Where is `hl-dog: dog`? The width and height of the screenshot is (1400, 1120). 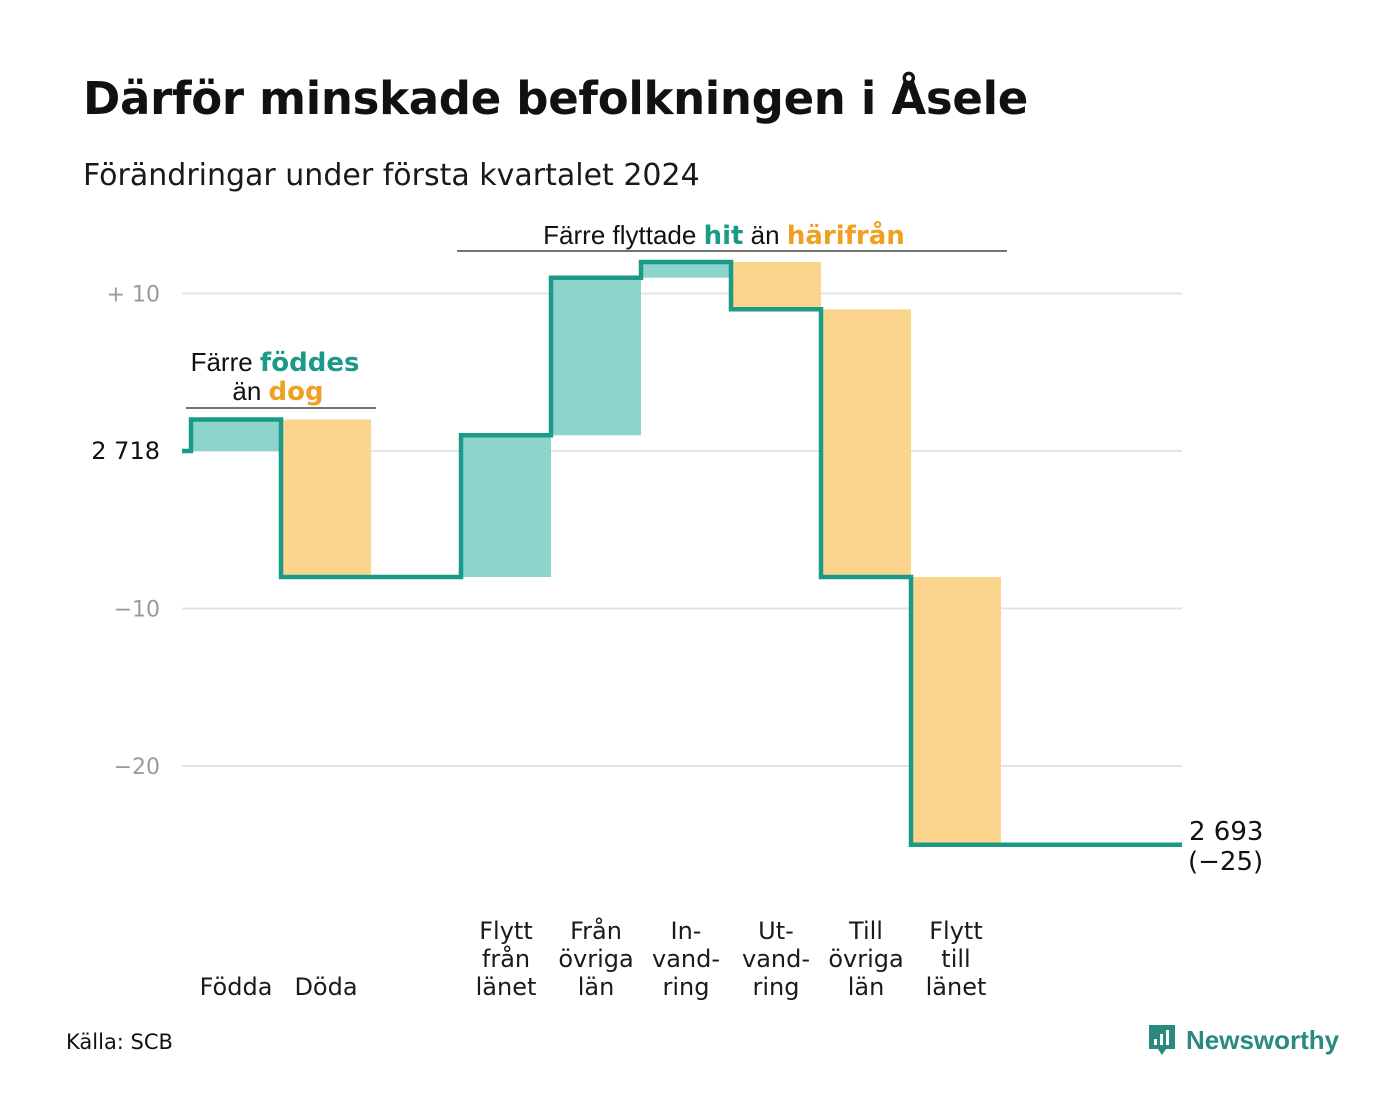 hl-dog: dog is located at coordinates (296, 392).